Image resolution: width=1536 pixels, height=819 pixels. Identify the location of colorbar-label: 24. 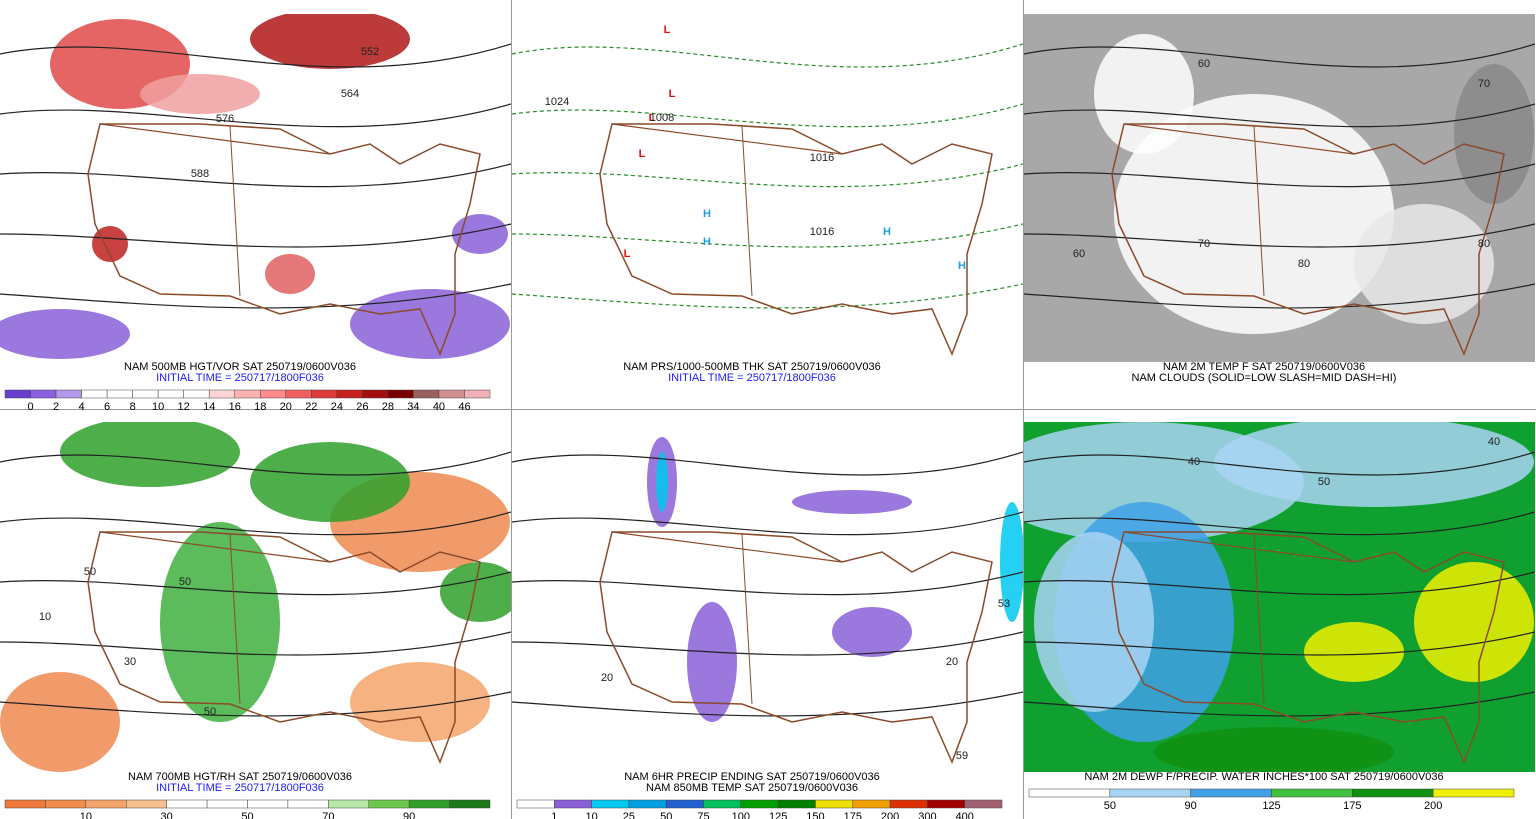
(337, 407).